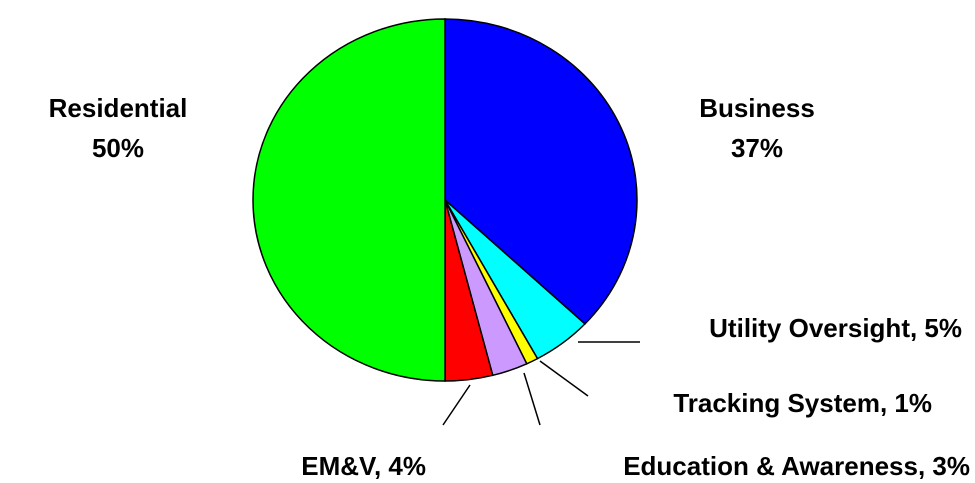 The width and height of the screenshot is (975, 483). What do you see at coordinates (796, 466) in the screenshot?
I see `slice-label: Education & Awareness, 3%` at bounding box center [796, 466].